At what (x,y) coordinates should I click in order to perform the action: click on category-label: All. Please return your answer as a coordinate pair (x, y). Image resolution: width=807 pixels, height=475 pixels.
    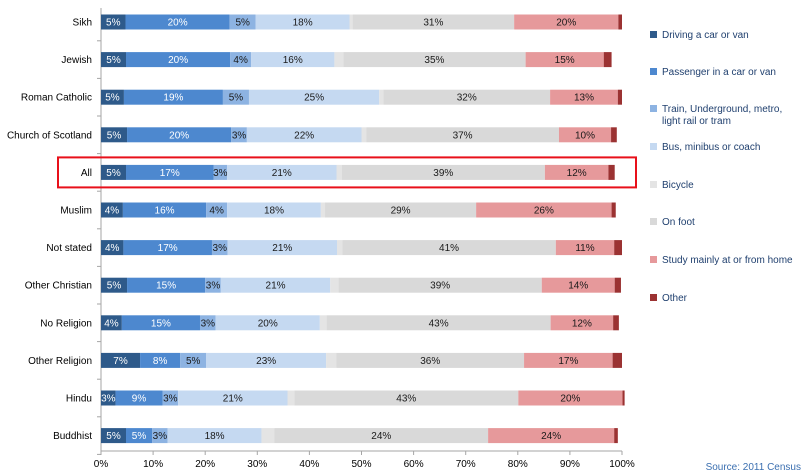
    Looking at the image, I should click on (86, 173).